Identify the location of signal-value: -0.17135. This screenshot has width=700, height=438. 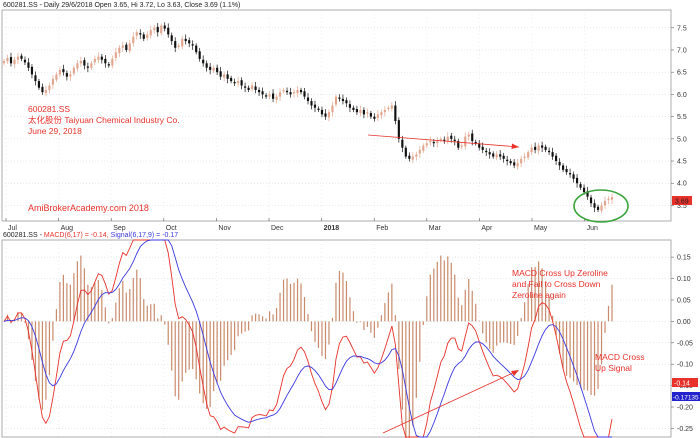
(686, 397).